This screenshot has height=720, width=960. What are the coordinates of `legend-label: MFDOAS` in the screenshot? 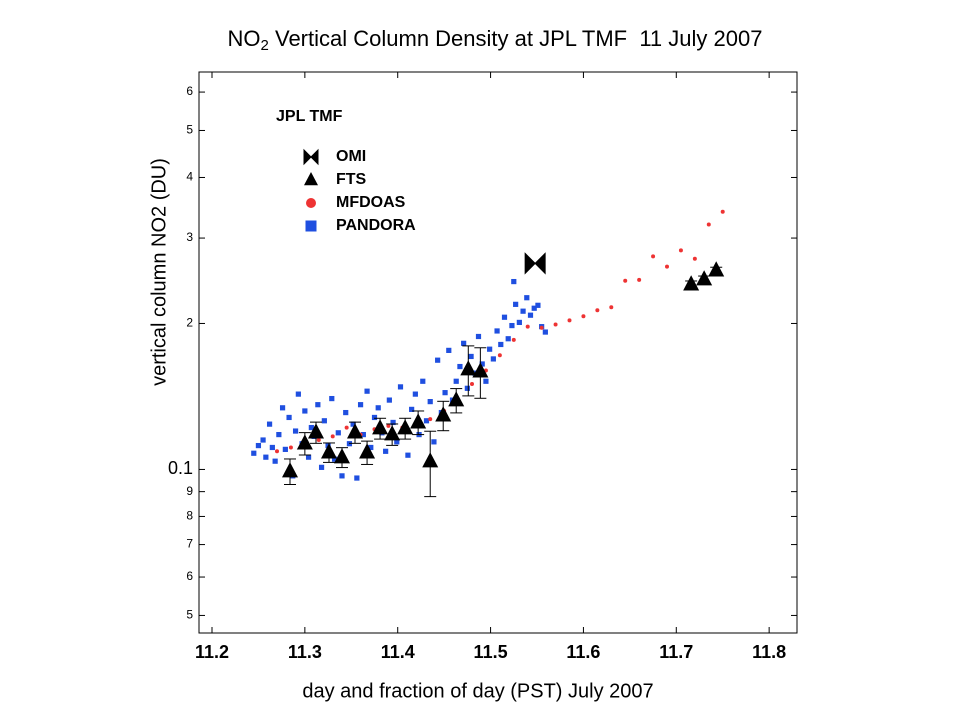 It's located at (371, 202).